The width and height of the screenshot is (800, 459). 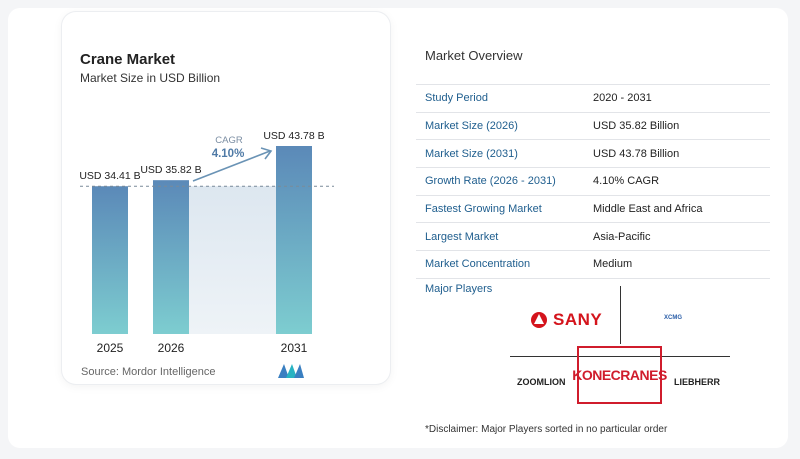 What do you see at coordinates (622, 236) in the screenshot?
I see `row-value: Asia-Pacific` at bounding box center [622, 236].